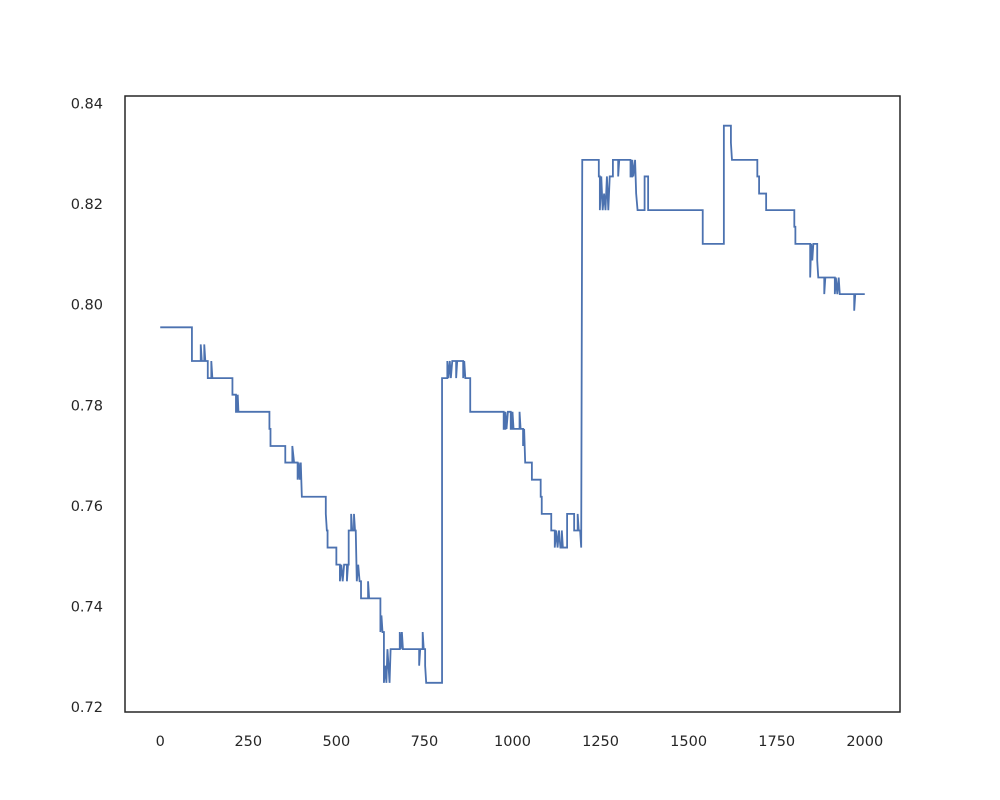  Describe the element at coordinates (160, 742) in the screenshot. I see `x-tick-label: 0` at that location.